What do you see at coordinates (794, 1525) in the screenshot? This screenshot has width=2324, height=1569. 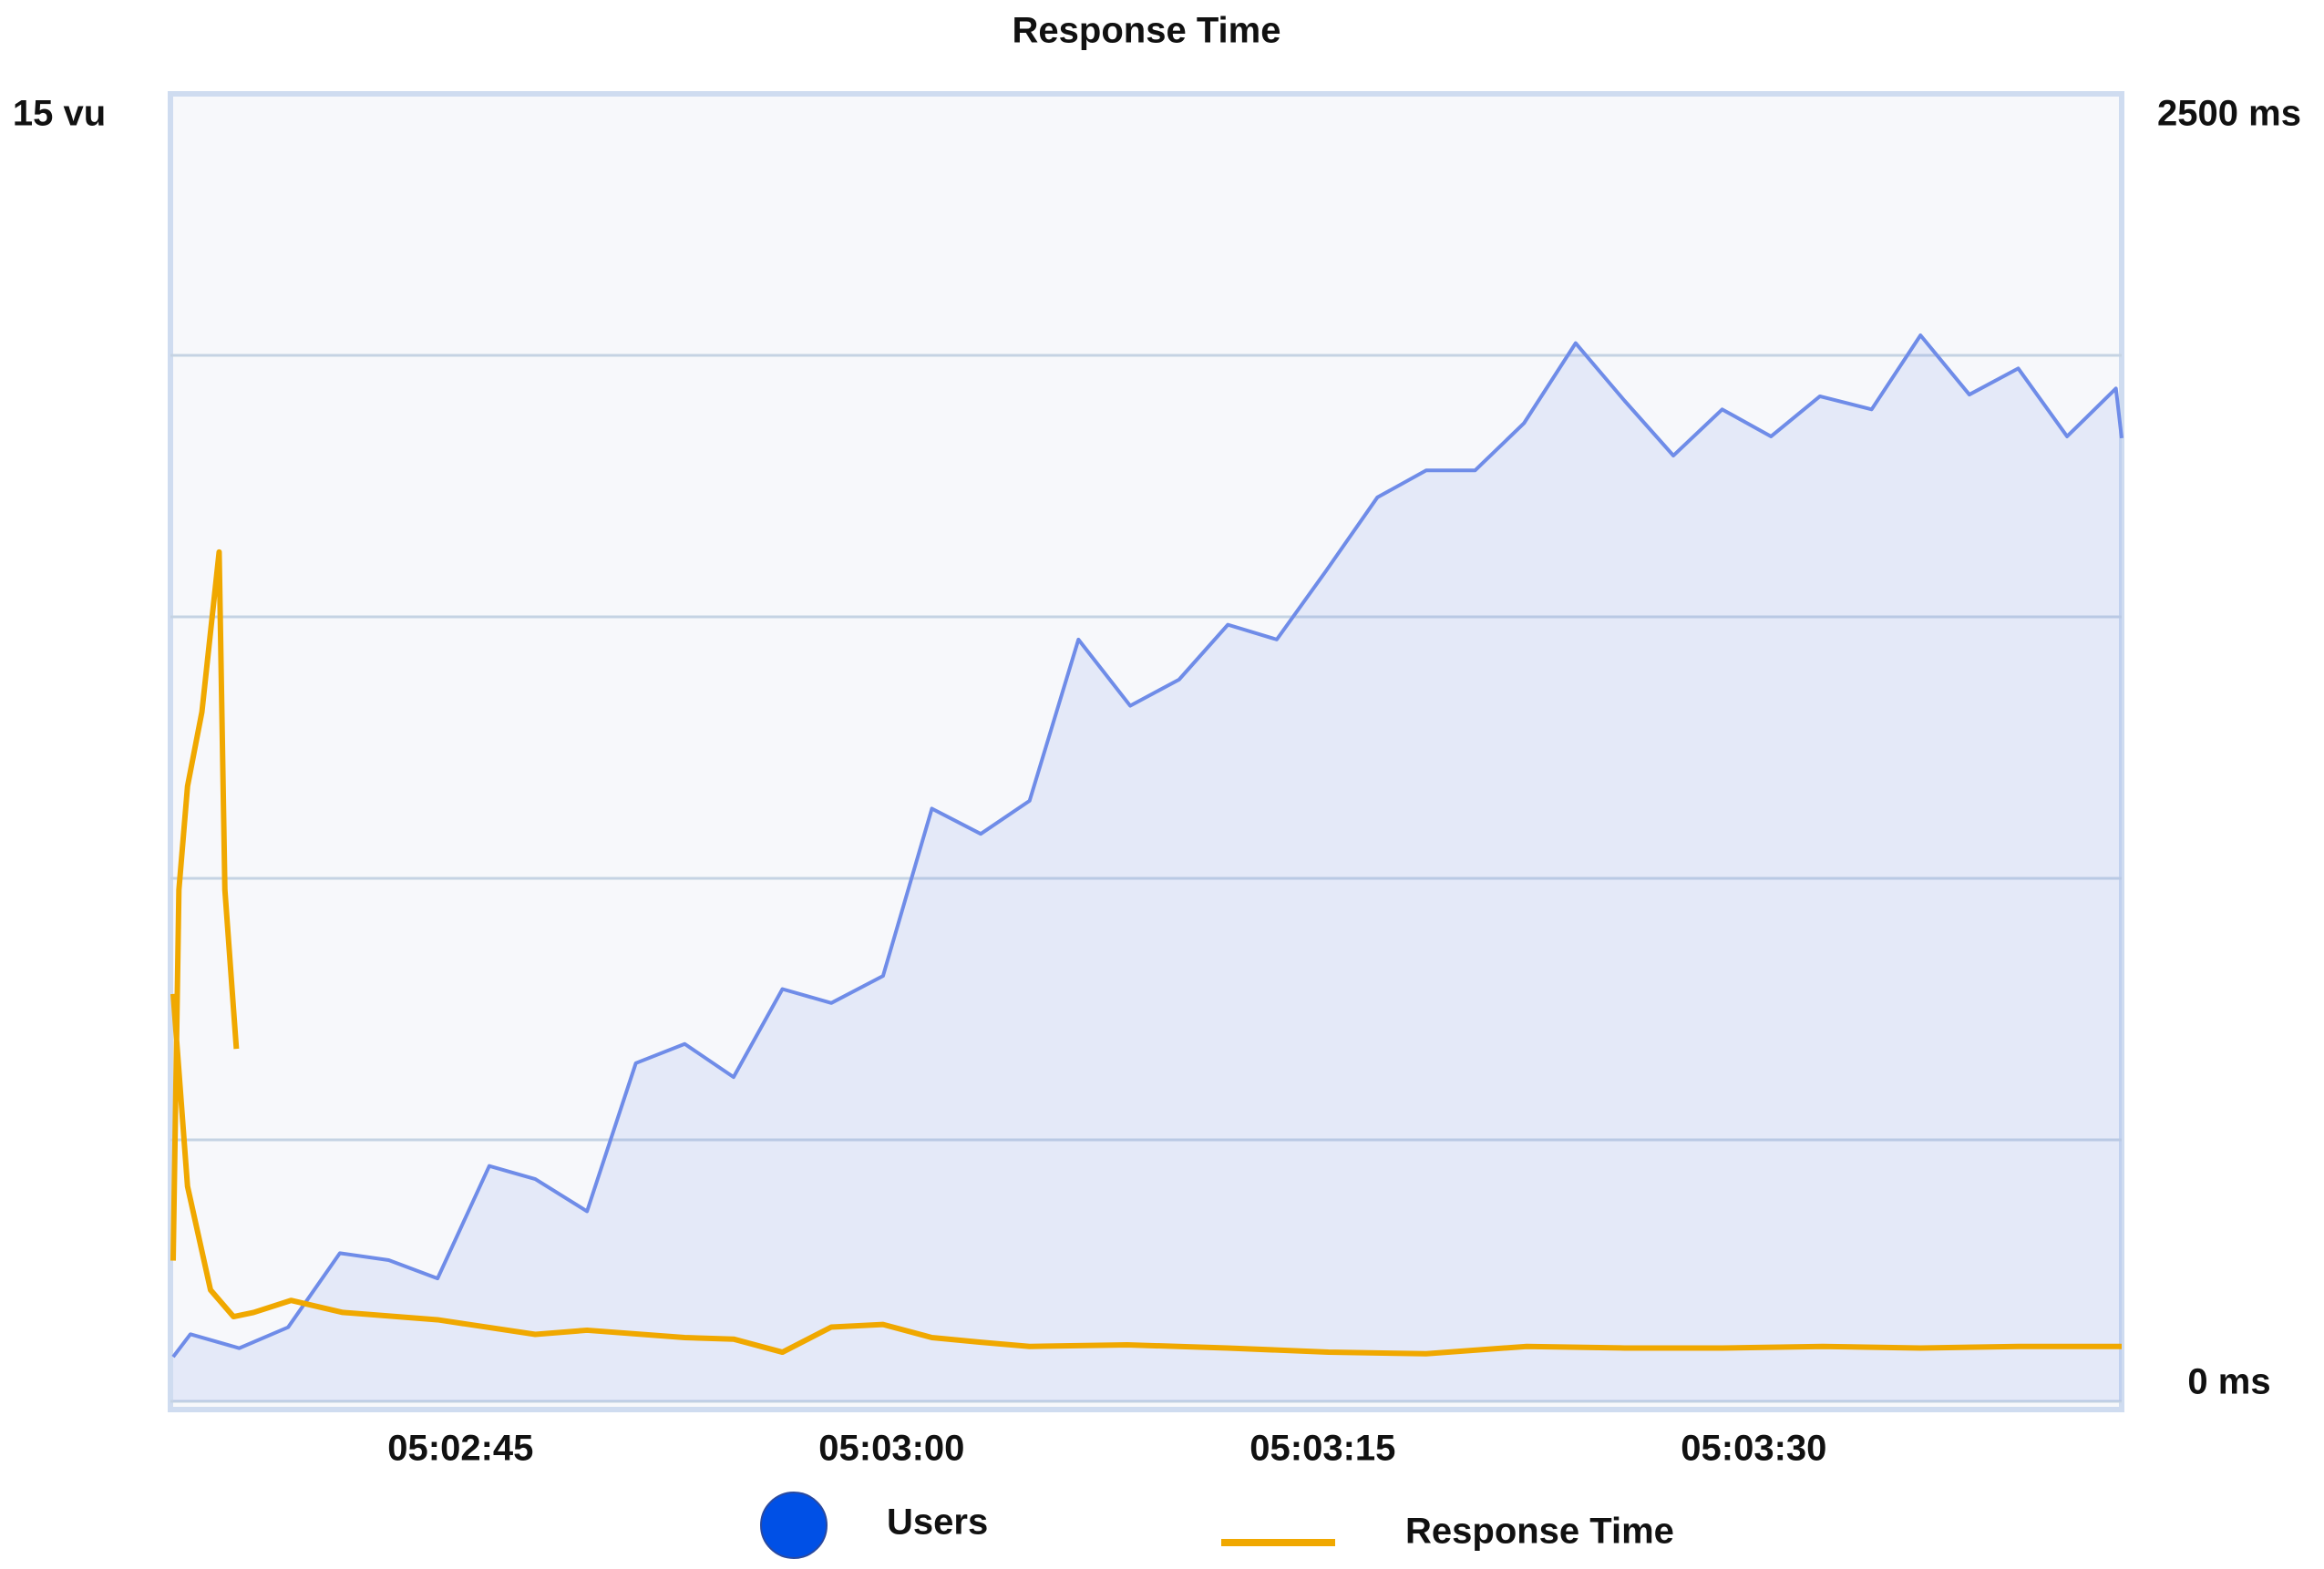 I see `legend-marker` at bounding box center [794, 1525].